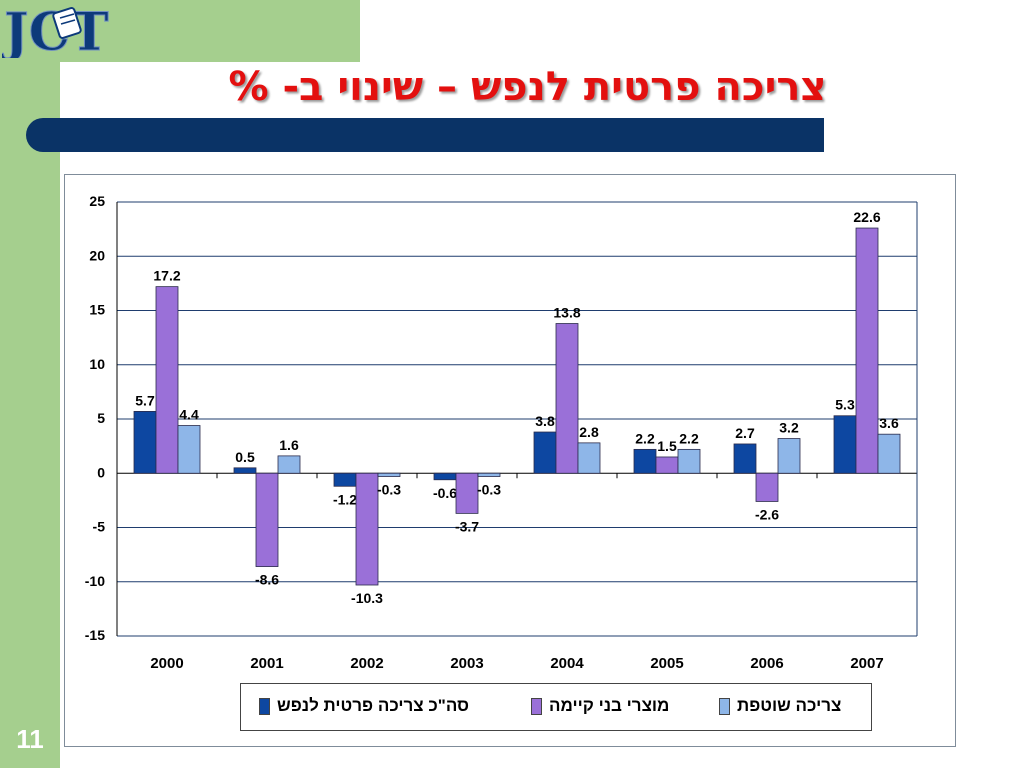  What do you see at coordinates (567, 663) in the screenshot?
I see `x-tick-label: 2004` at bounding box center [567, 663].